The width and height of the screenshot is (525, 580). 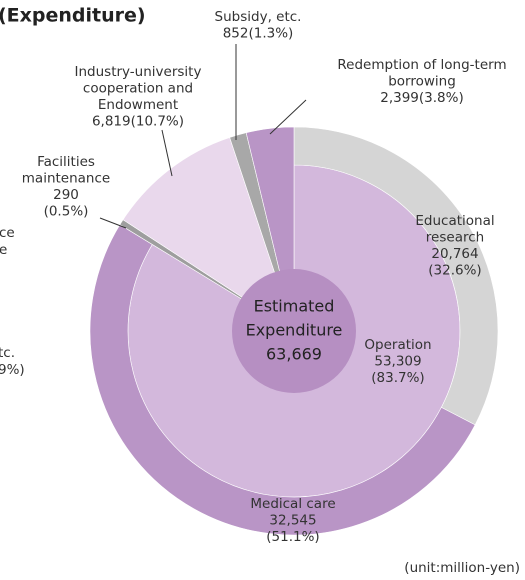 I want to click on value-label: 290, so click(x=66, y=195).